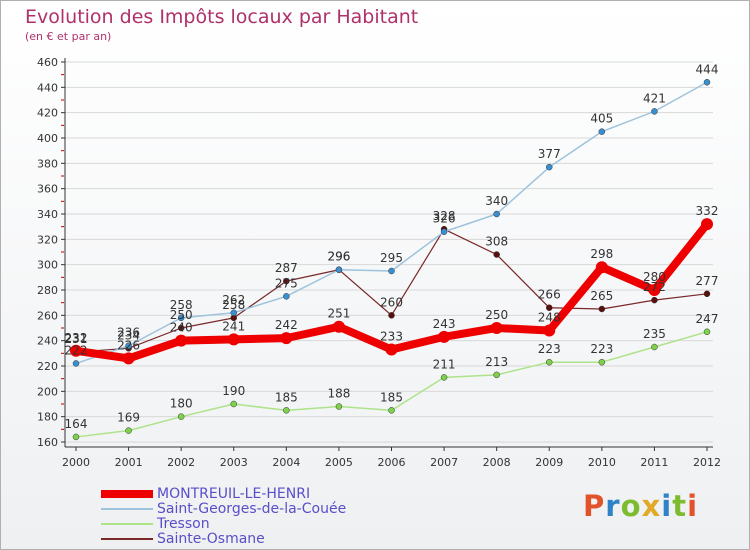 The height and width of the screenshot is (550, 750). I want to click on data-label: 235, so click(654, 334).